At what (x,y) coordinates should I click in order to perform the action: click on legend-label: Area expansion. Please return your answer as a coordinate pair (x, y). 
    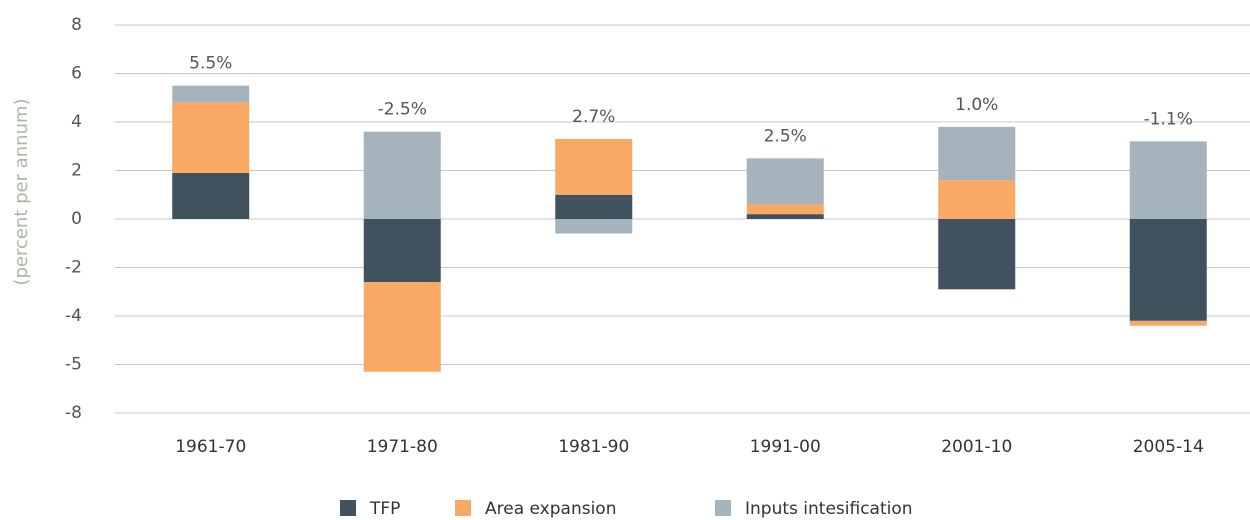
    Looking at the image, I should click on (550, 509).